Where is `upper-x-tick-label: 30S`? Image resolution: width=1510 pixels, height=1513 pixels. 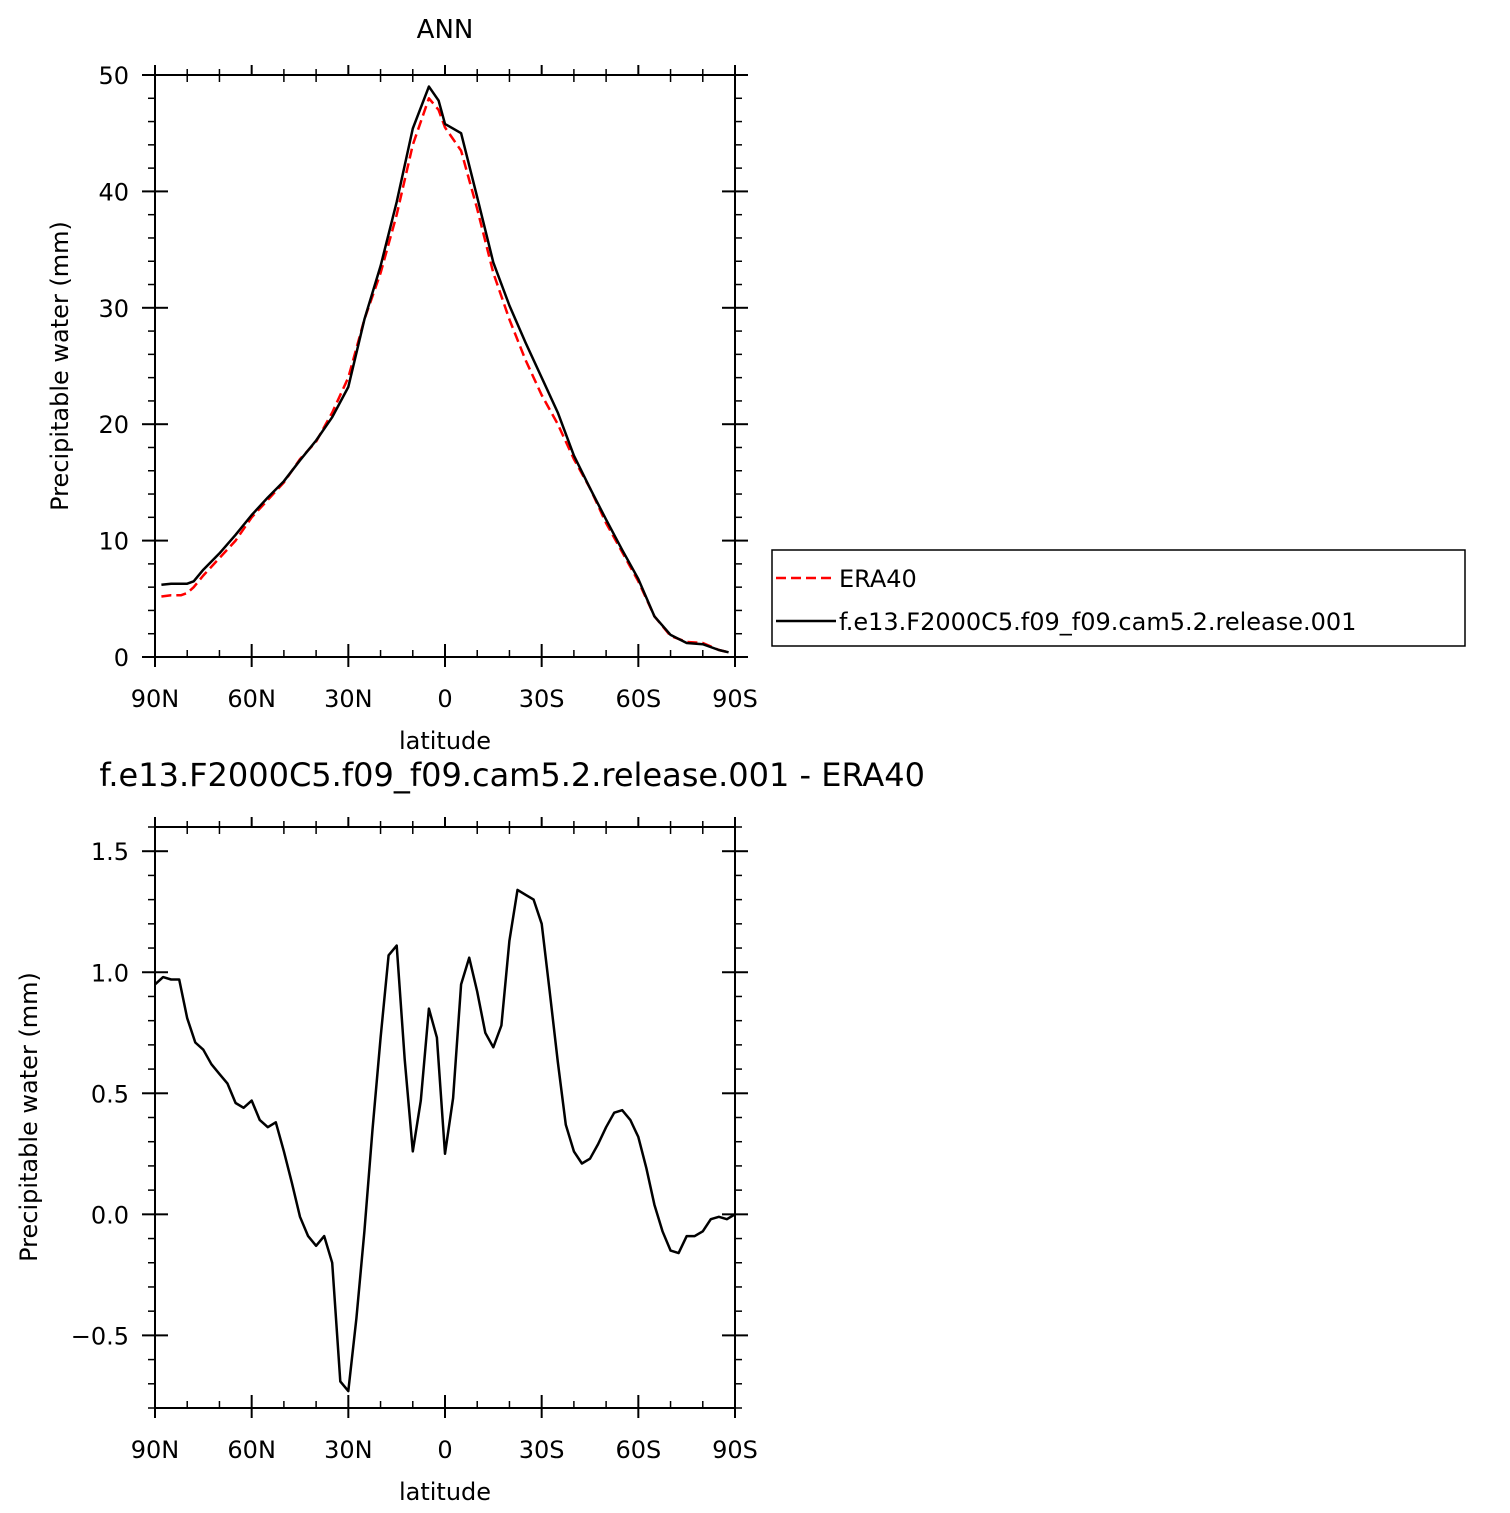
upper-x-tick-label: 30S is located at coordinates (542, 699).